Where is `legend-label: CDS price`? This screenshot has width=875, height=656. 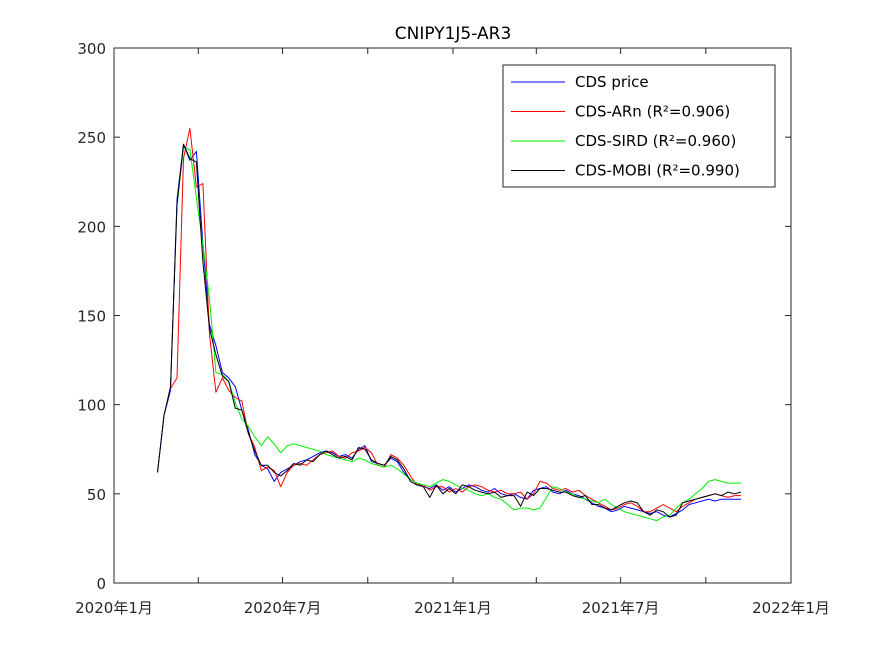 legend-label: CDS price is located at coordinates (612, 82).